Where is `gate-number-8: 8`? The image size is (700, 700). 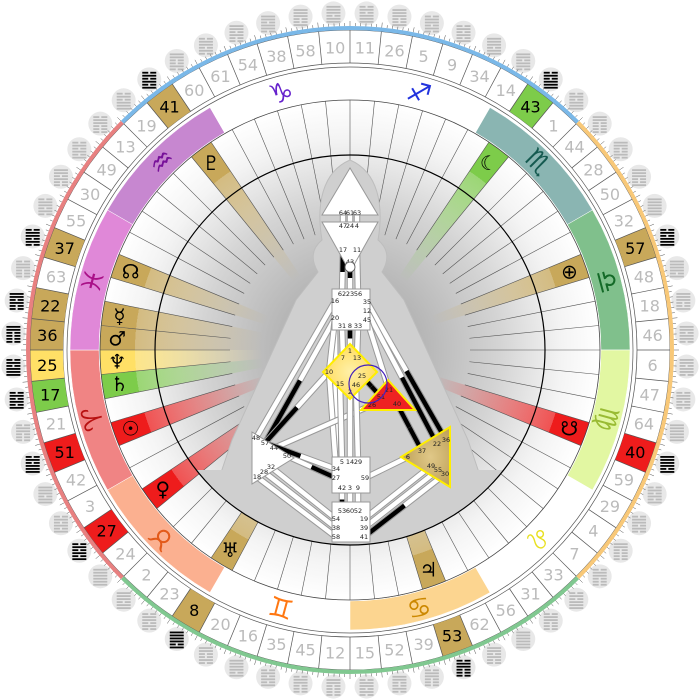
gate-number-8: 8 is located at coordinates (194, 610).